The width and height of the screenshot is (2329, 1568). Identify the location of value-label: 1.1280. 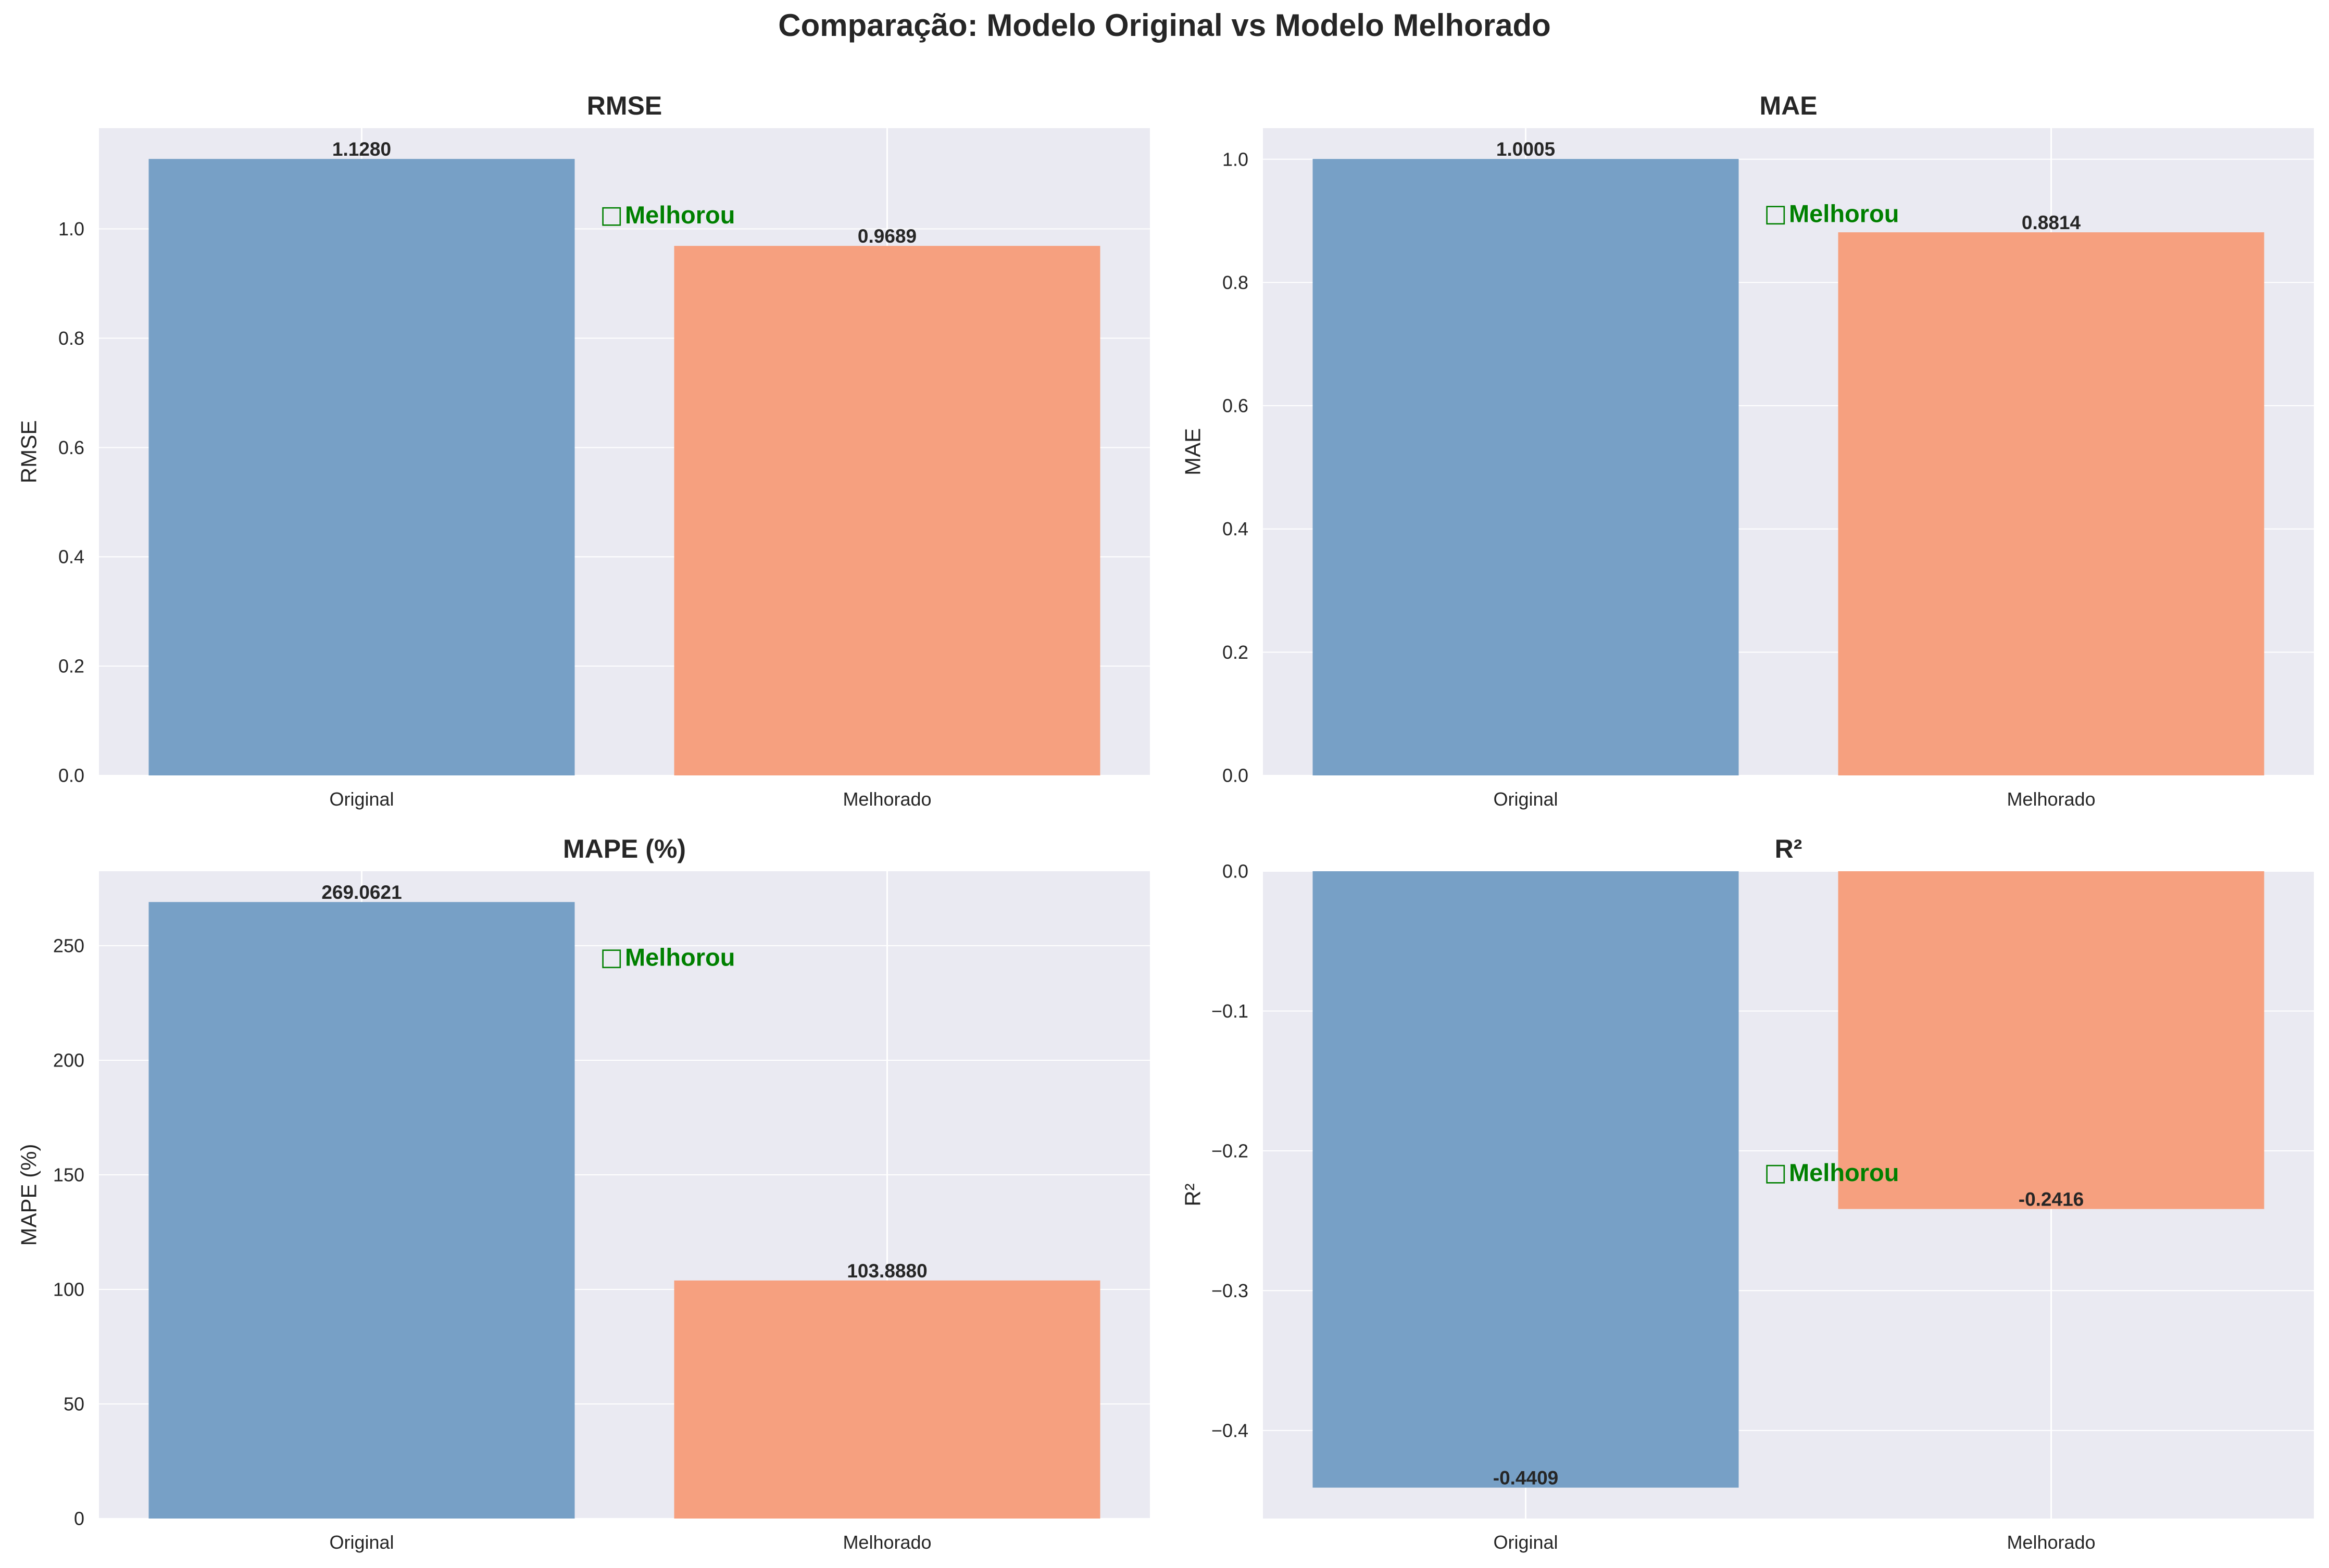
(361, 149).